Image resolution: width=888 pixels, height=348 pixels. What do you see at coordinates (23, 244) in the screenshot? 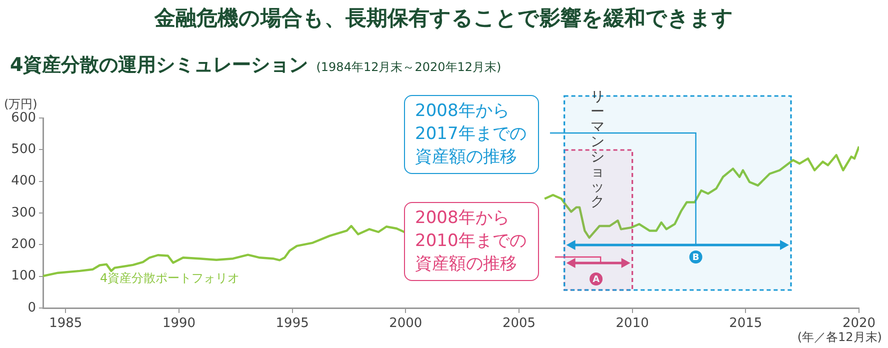
I see `y-tick-label: 200` at bounding box center [23, 244].